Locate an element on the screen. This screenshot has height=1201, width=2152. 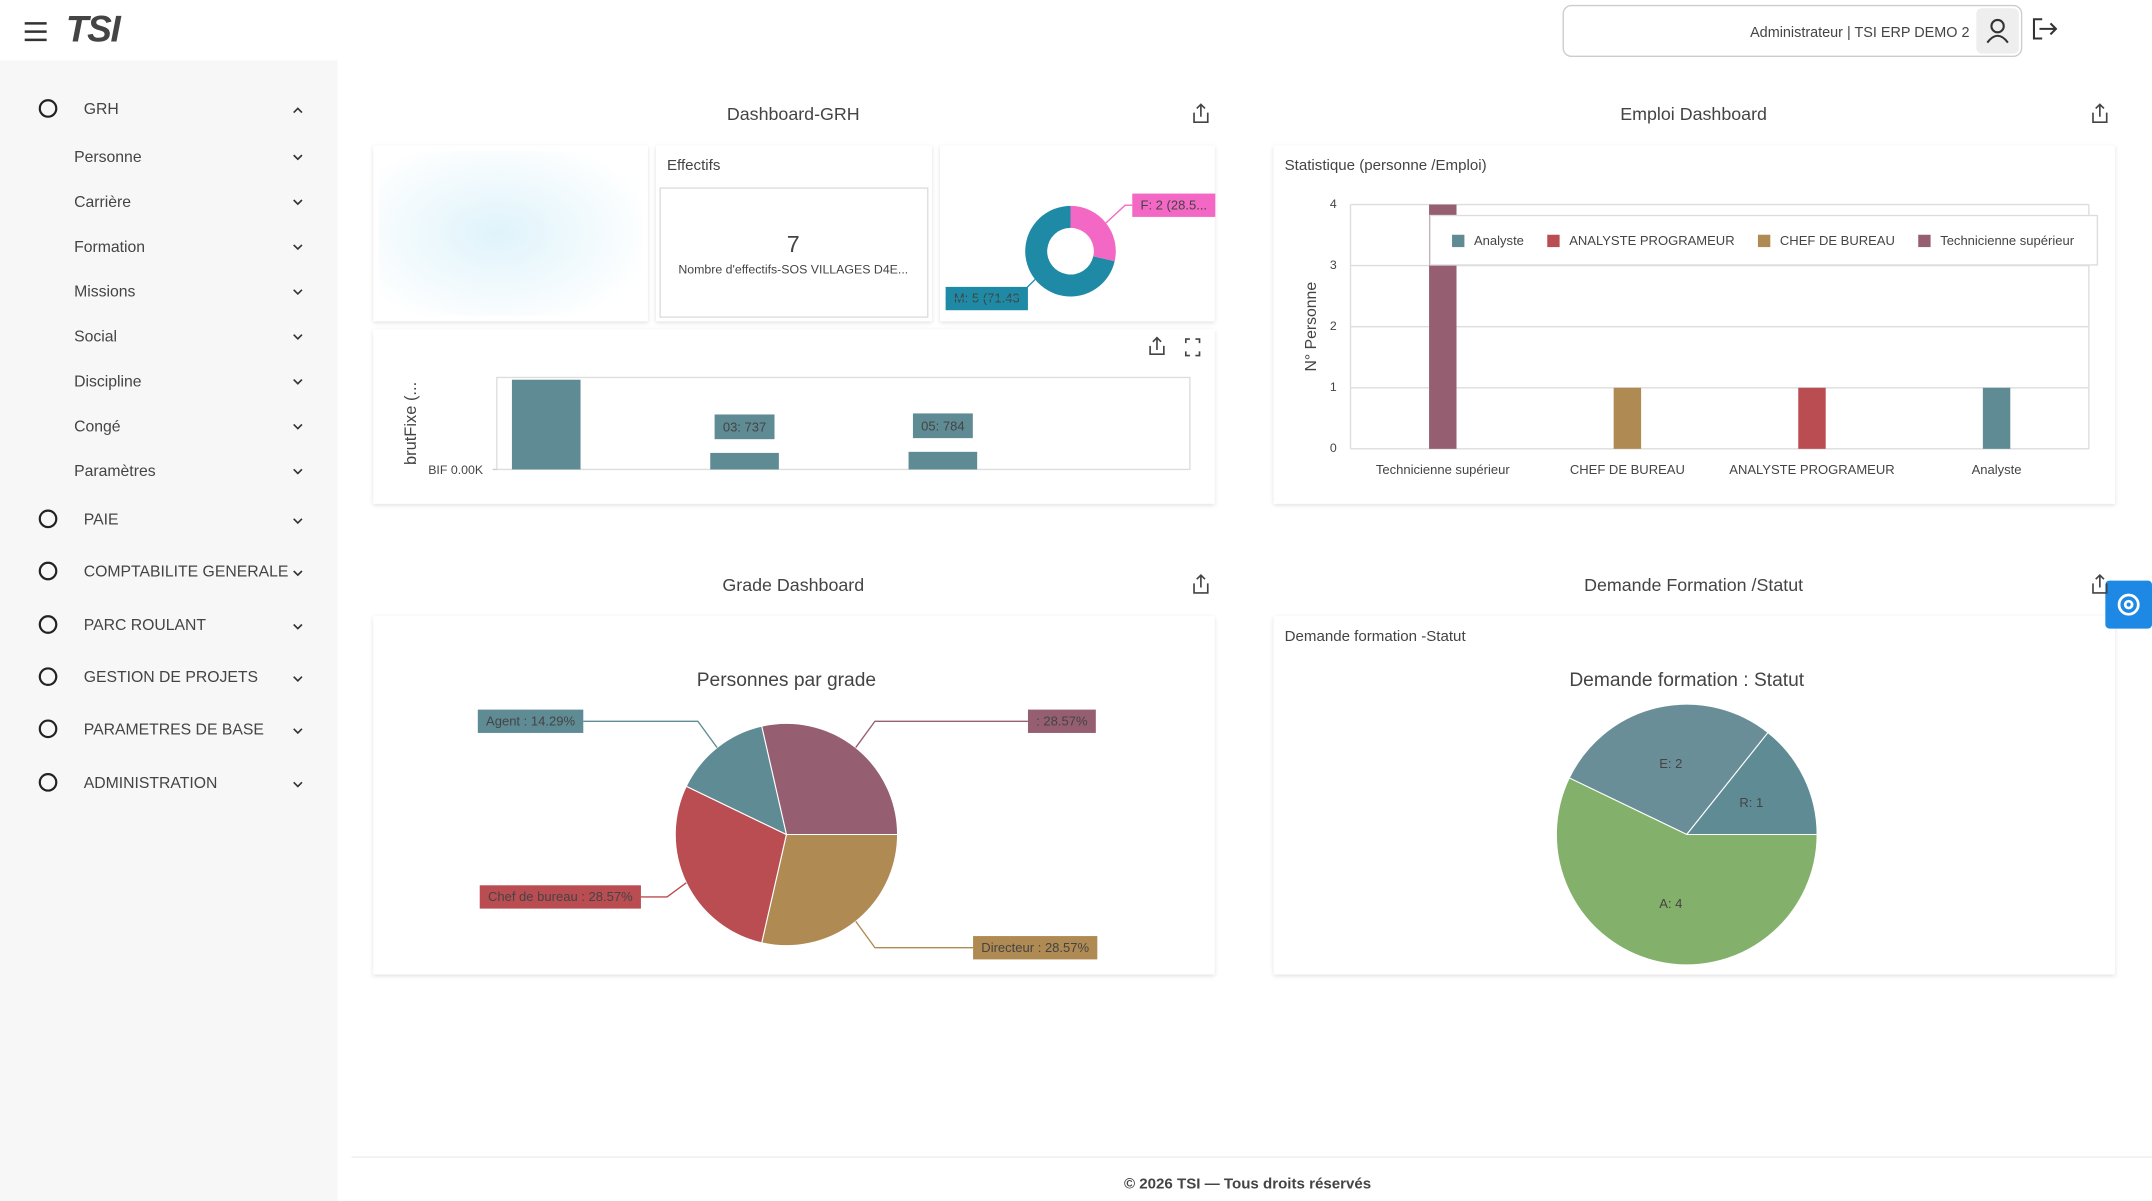
slice-label: Agent : 14.29% is located at coordinates (530, 720).